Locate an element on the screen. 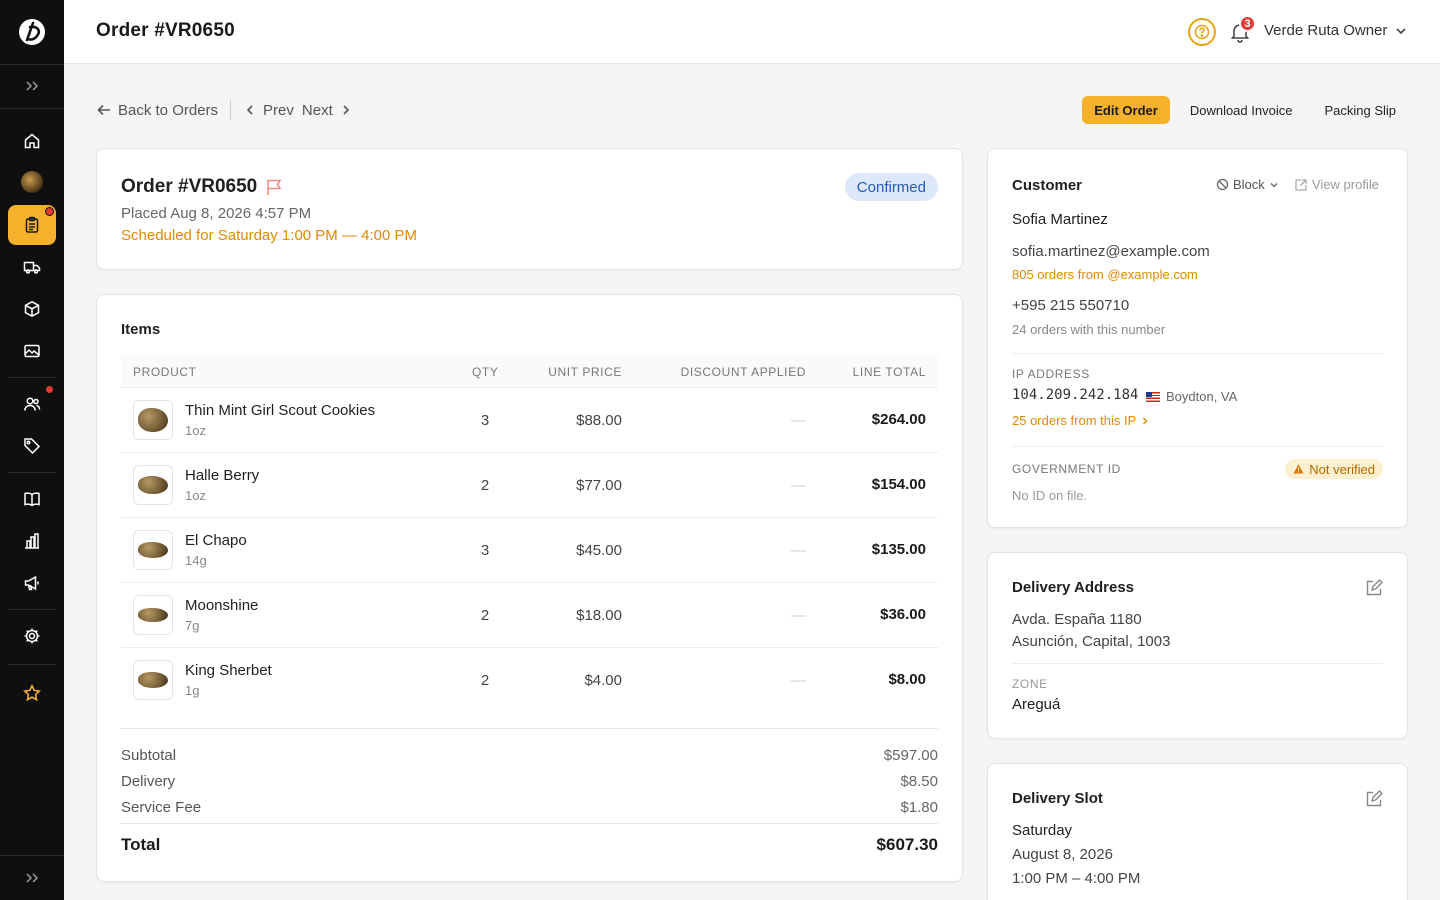  sidebar-item-store is located at coordinates (32, 182).